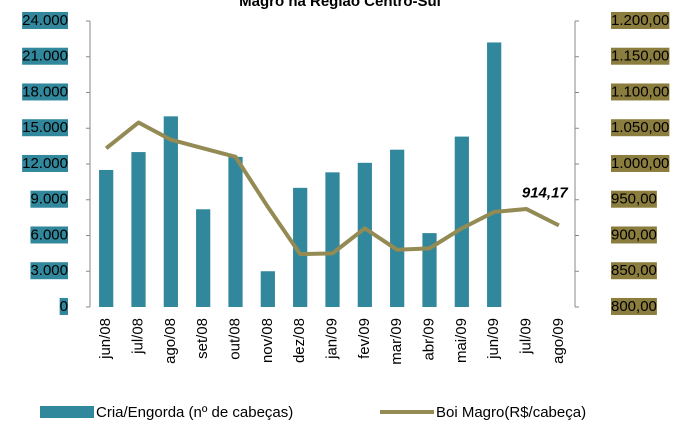 The height and width of the screenshot is (425, 682). Describe the element at coordinates (105, 339) in the screenshot. I see `x-tick-label: jun/08` at that location.